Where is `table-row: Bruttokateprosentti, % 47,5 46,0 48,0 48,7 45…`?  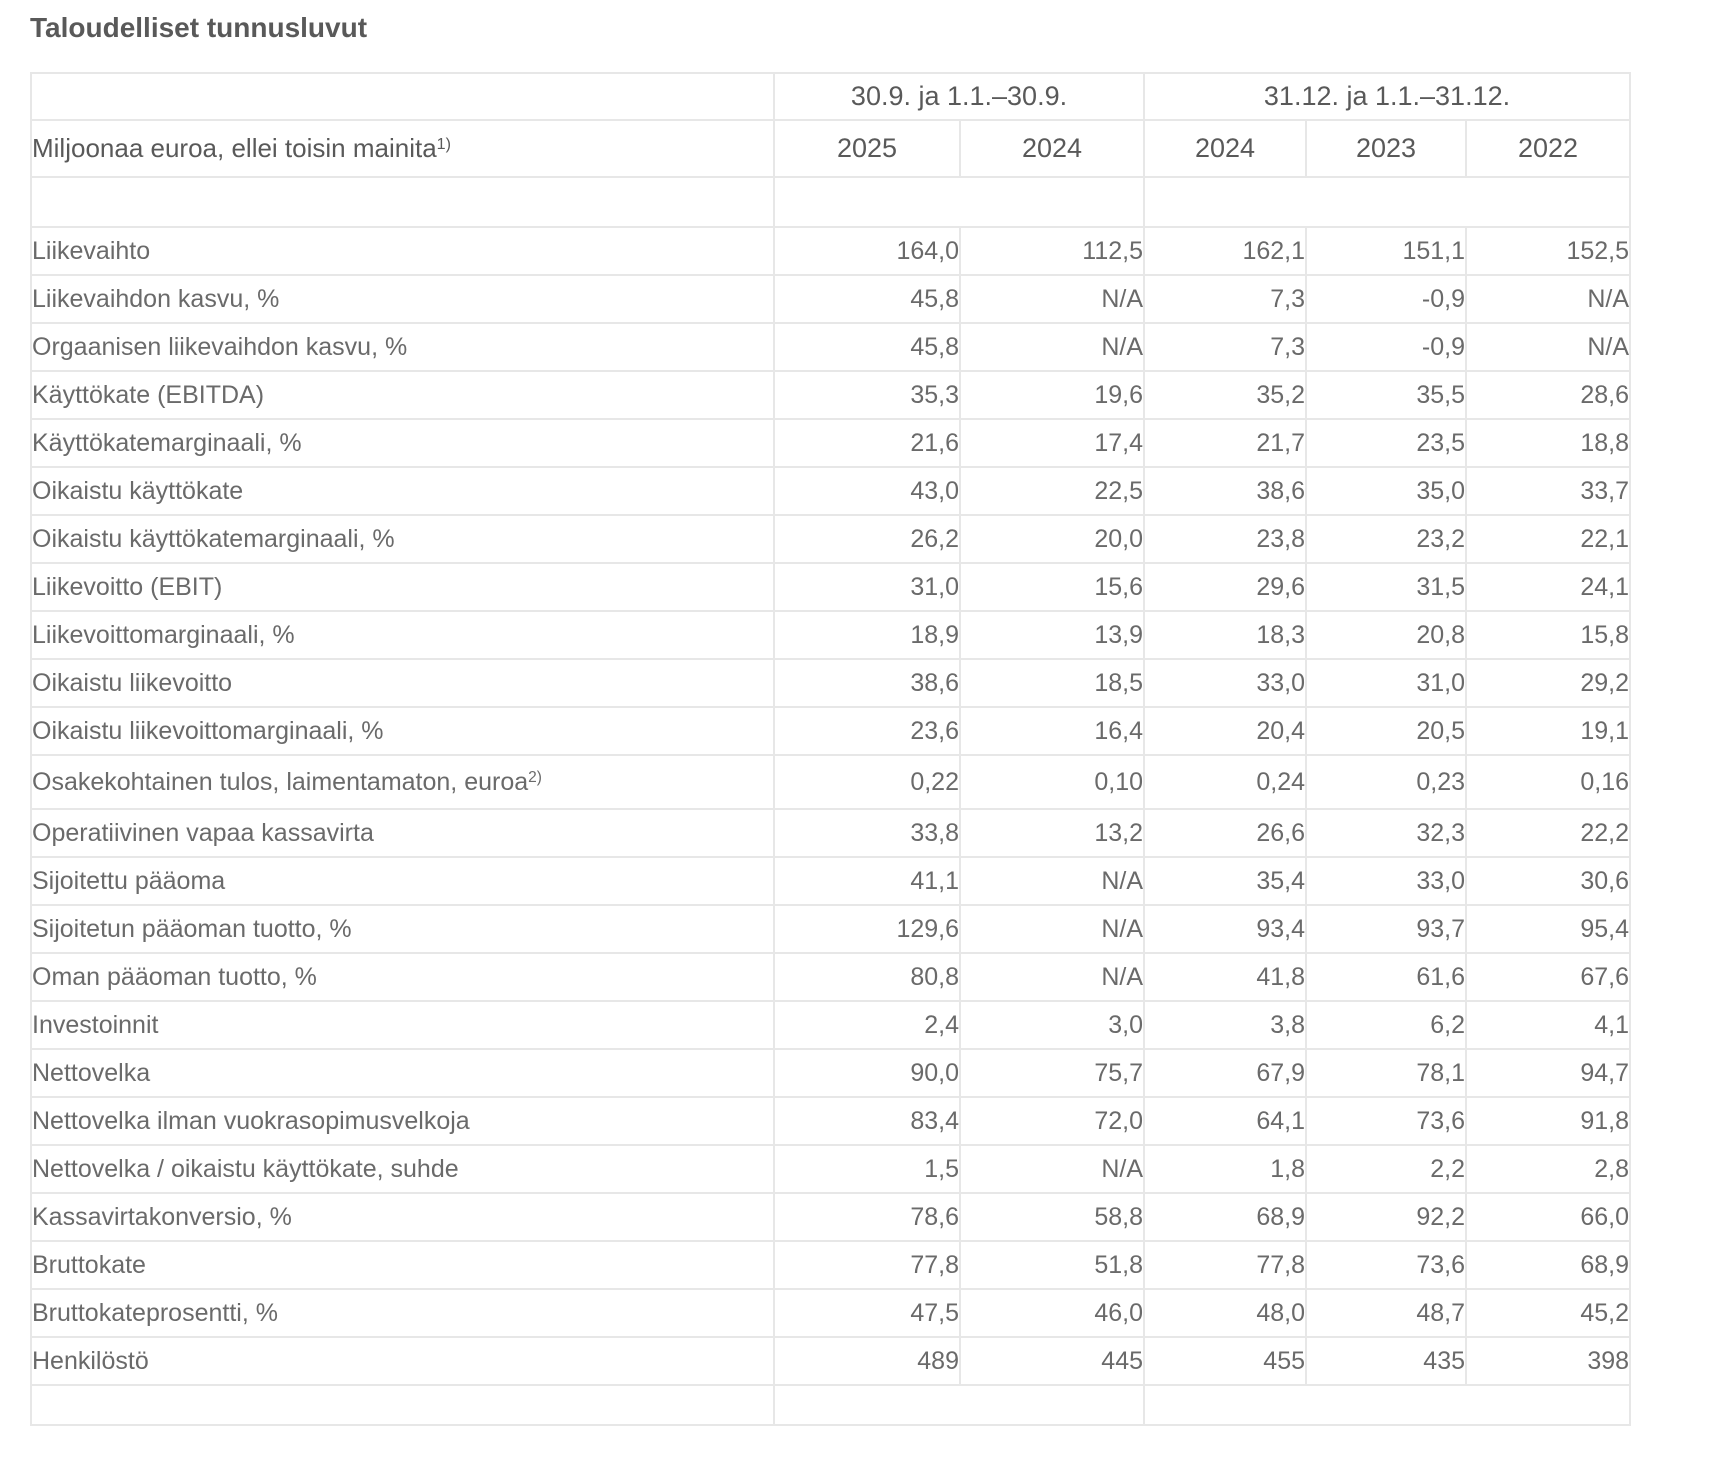
table-row: Bruttokateprosentti, % 47,5 46,0 48,0 48,7 45… is located at coordinates (831, 1313).